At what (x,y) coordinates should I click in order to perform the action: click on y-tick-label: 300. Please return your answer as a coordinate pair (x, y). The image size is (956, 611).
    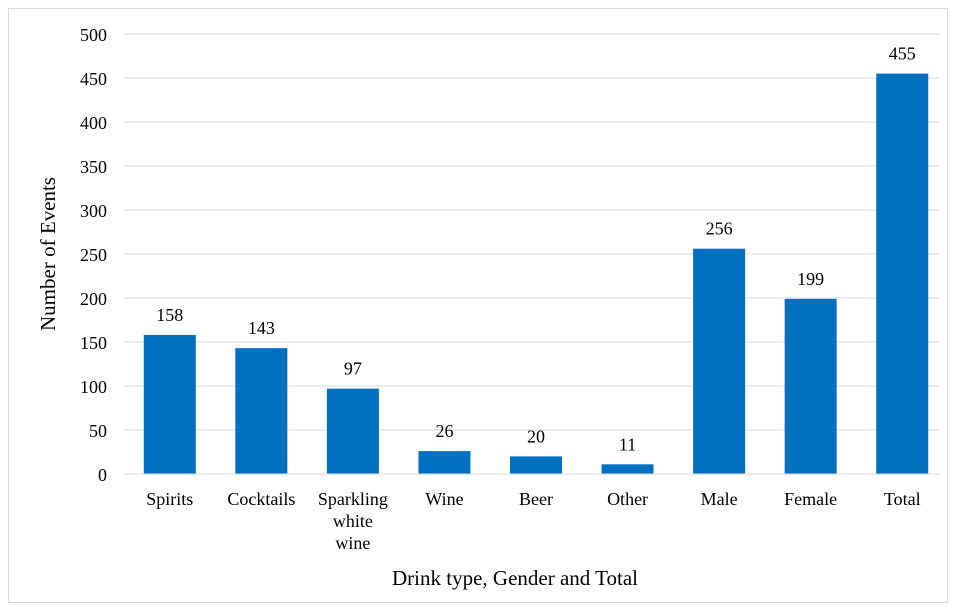
    Looking at the image, I should click on (93, 211).